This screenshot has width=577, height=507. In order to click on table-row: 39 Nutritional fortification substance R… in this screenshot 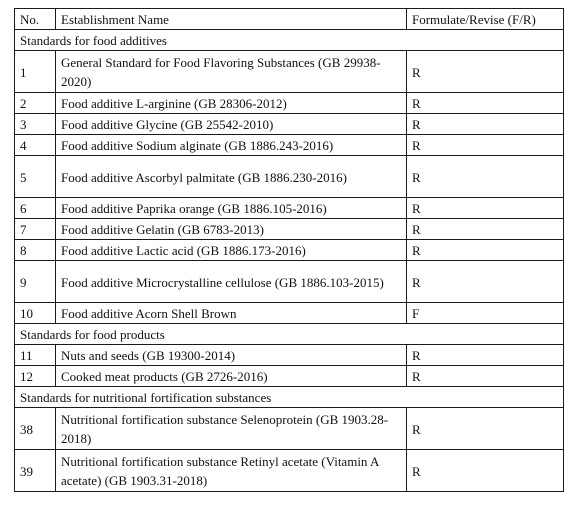, I will do `click(289, 470)`.